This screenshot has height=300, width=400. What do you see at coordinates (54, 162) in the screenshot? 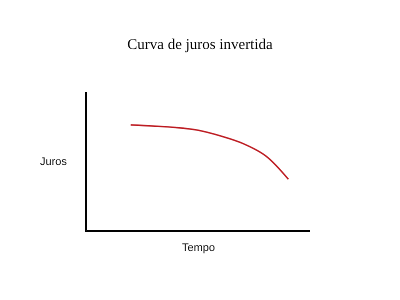
I see `y-axis-title: Juros` at bounding box center [54, 162].